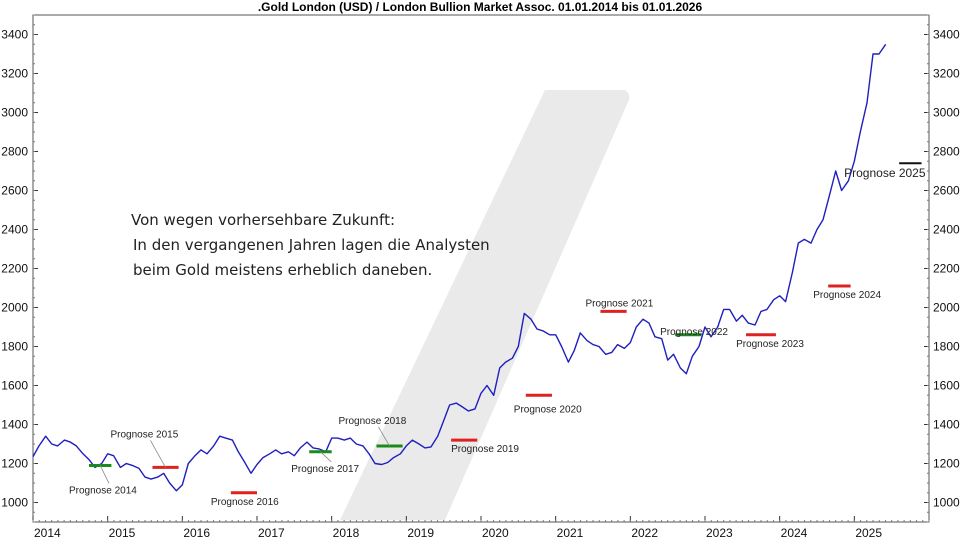 The width and height of the screenshot is (960, 540). I want to click on x-tick-label: 2023, so click(719, 533).